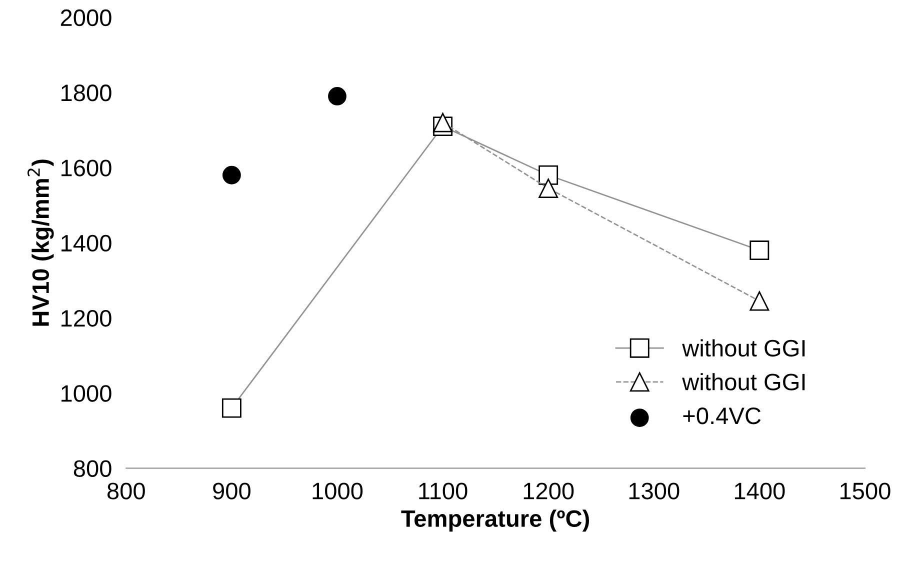 The height and width of the screenshot is (578, 901). I want to click on y-axis-title: HV10 (kg/mm$^{2}$), so click(40, 243).